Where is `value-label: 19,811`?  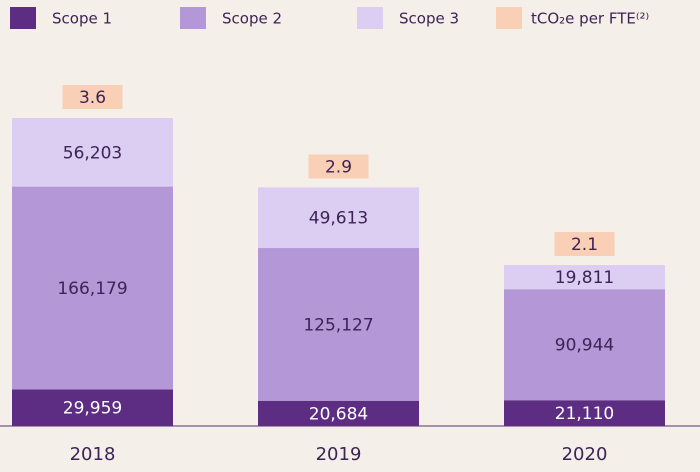
value-label: 19,811 is located at coordinates (584, 278).